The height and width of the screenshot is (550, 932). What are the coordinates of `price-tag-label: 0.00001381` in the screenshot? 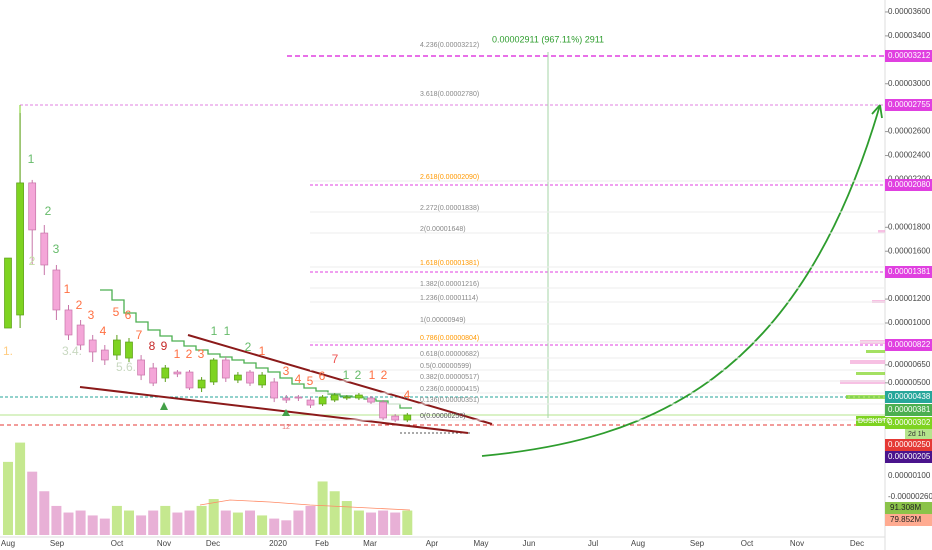 It's located at (909, 271).